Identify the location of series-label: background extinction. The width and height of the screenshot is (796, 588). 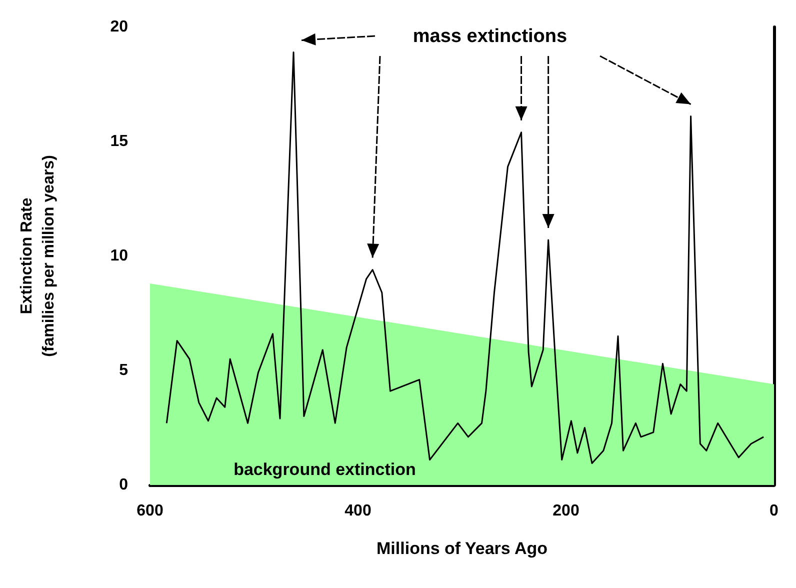
(325, 469).